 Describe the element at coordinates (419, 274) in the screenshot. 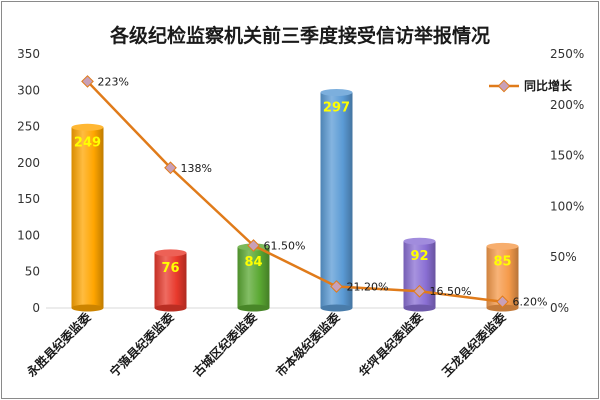

I see `bar: 92` at that location.